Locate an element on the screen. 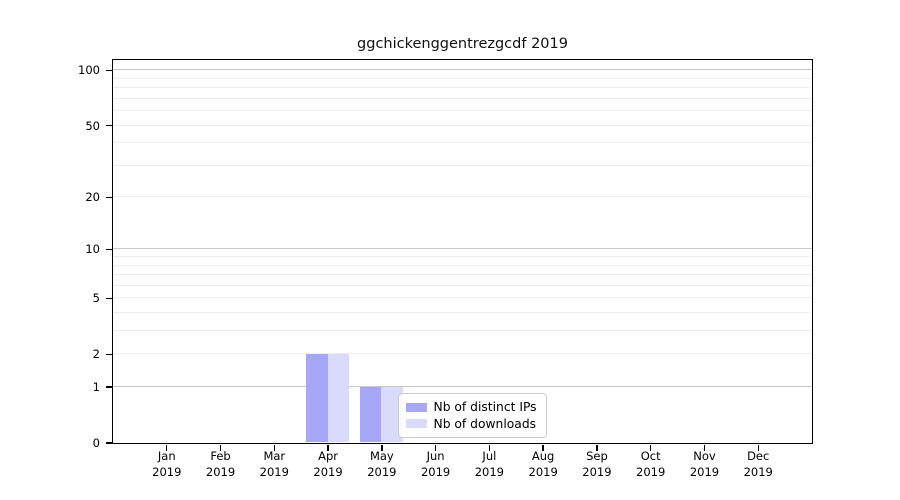 The image size is (900, 500). x-tick-label: Sep 2019 is located at coordinates (597, 464).